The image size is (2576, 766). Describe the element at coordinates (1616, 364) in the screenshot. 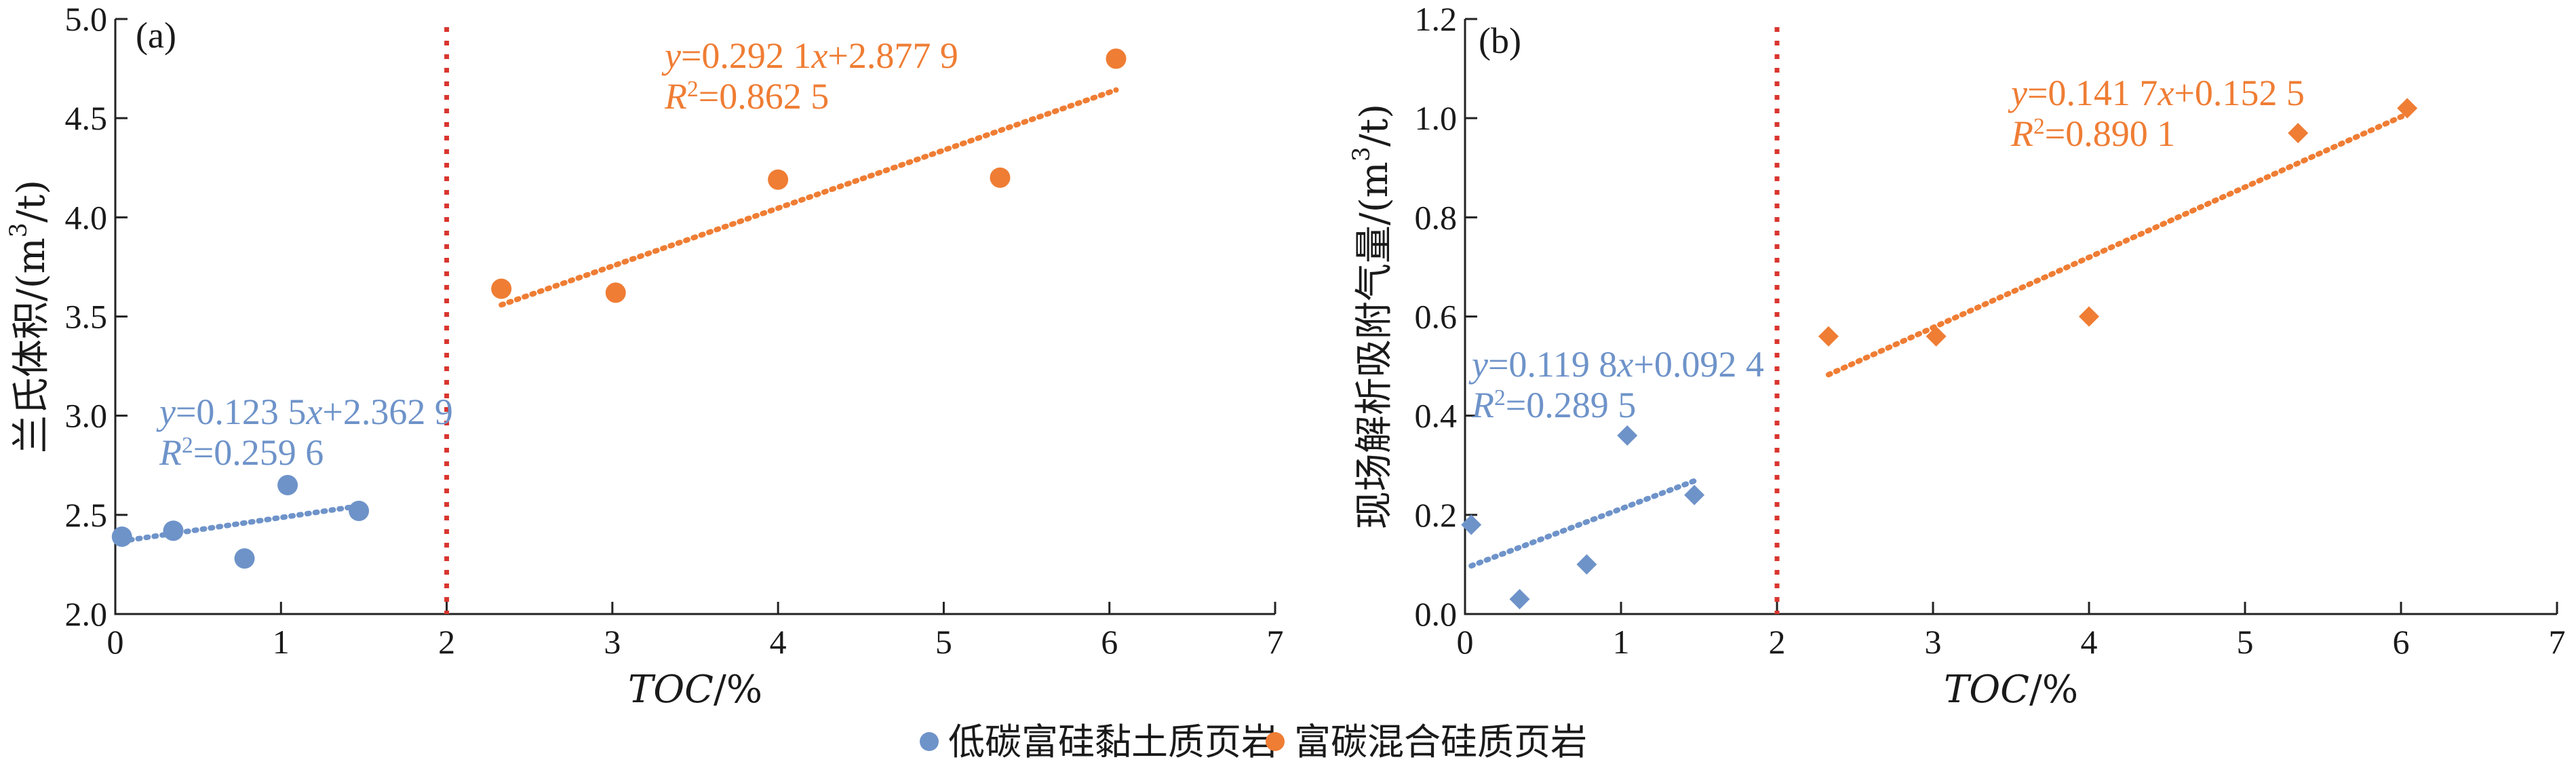

I see `fit-equation: y=0.119 8x+0.092 4` at that location.